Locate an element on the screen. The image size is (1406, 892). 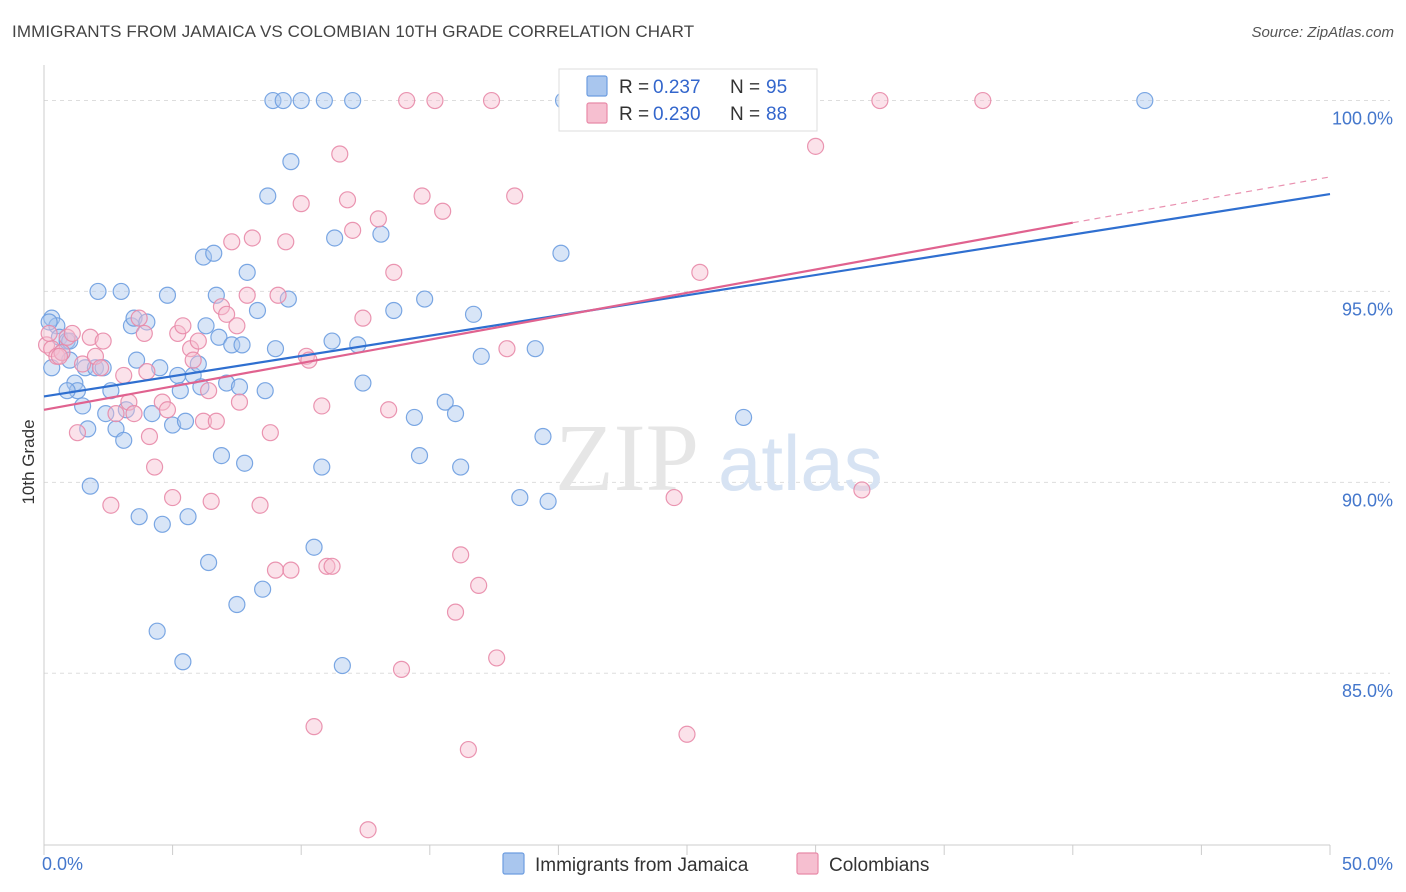
bottom-legend: Immigrants from Jamaica Colombians is located at coordinates (715, 864).